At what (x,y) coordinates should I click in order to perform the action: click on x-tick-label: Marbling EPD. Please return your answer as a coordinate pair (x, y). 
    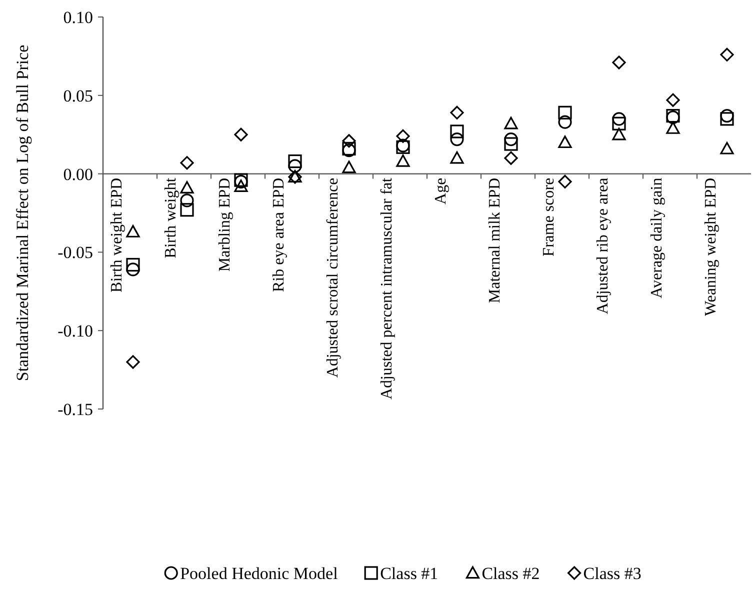
    Looking at the image, I should click on (225, 225).